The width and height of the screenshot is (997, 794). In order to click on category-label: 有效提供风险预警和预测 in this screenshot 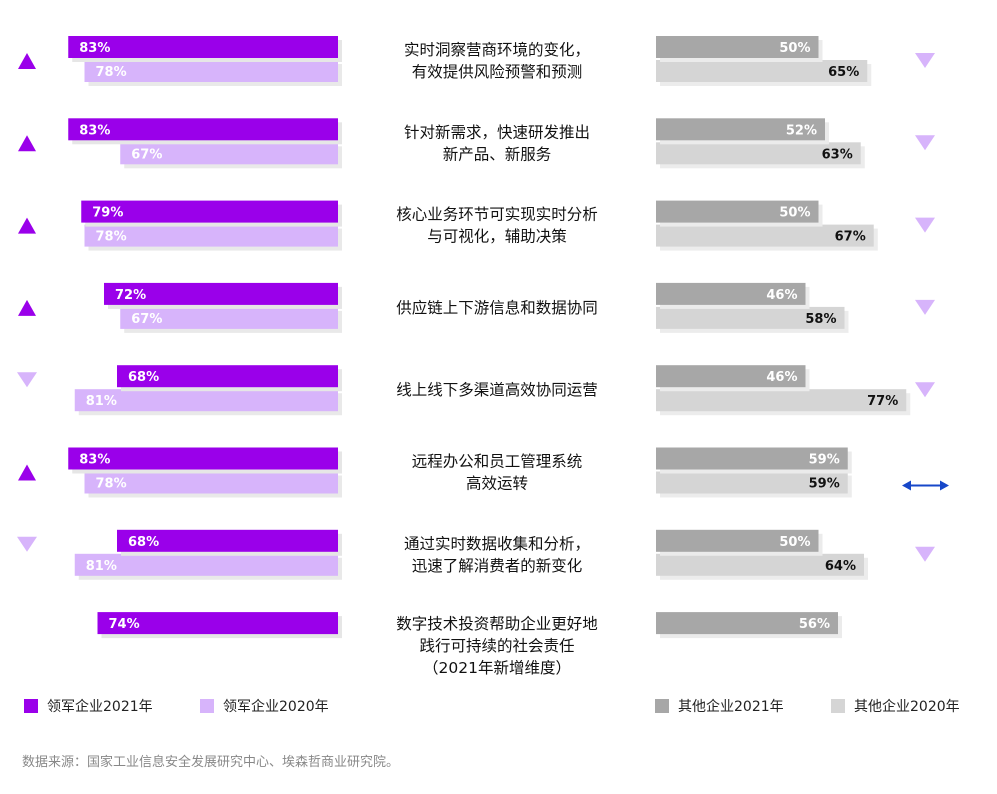, I will do `click(497, 72)`.